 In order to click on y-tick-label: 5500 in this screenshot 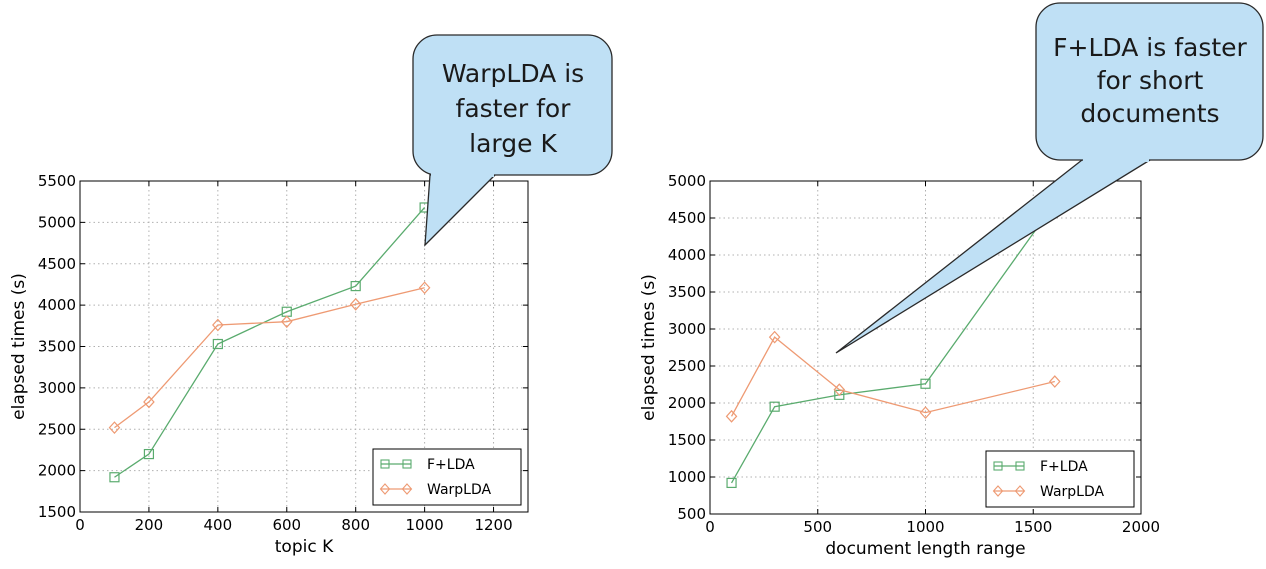, I will do `click(57, 181)`.